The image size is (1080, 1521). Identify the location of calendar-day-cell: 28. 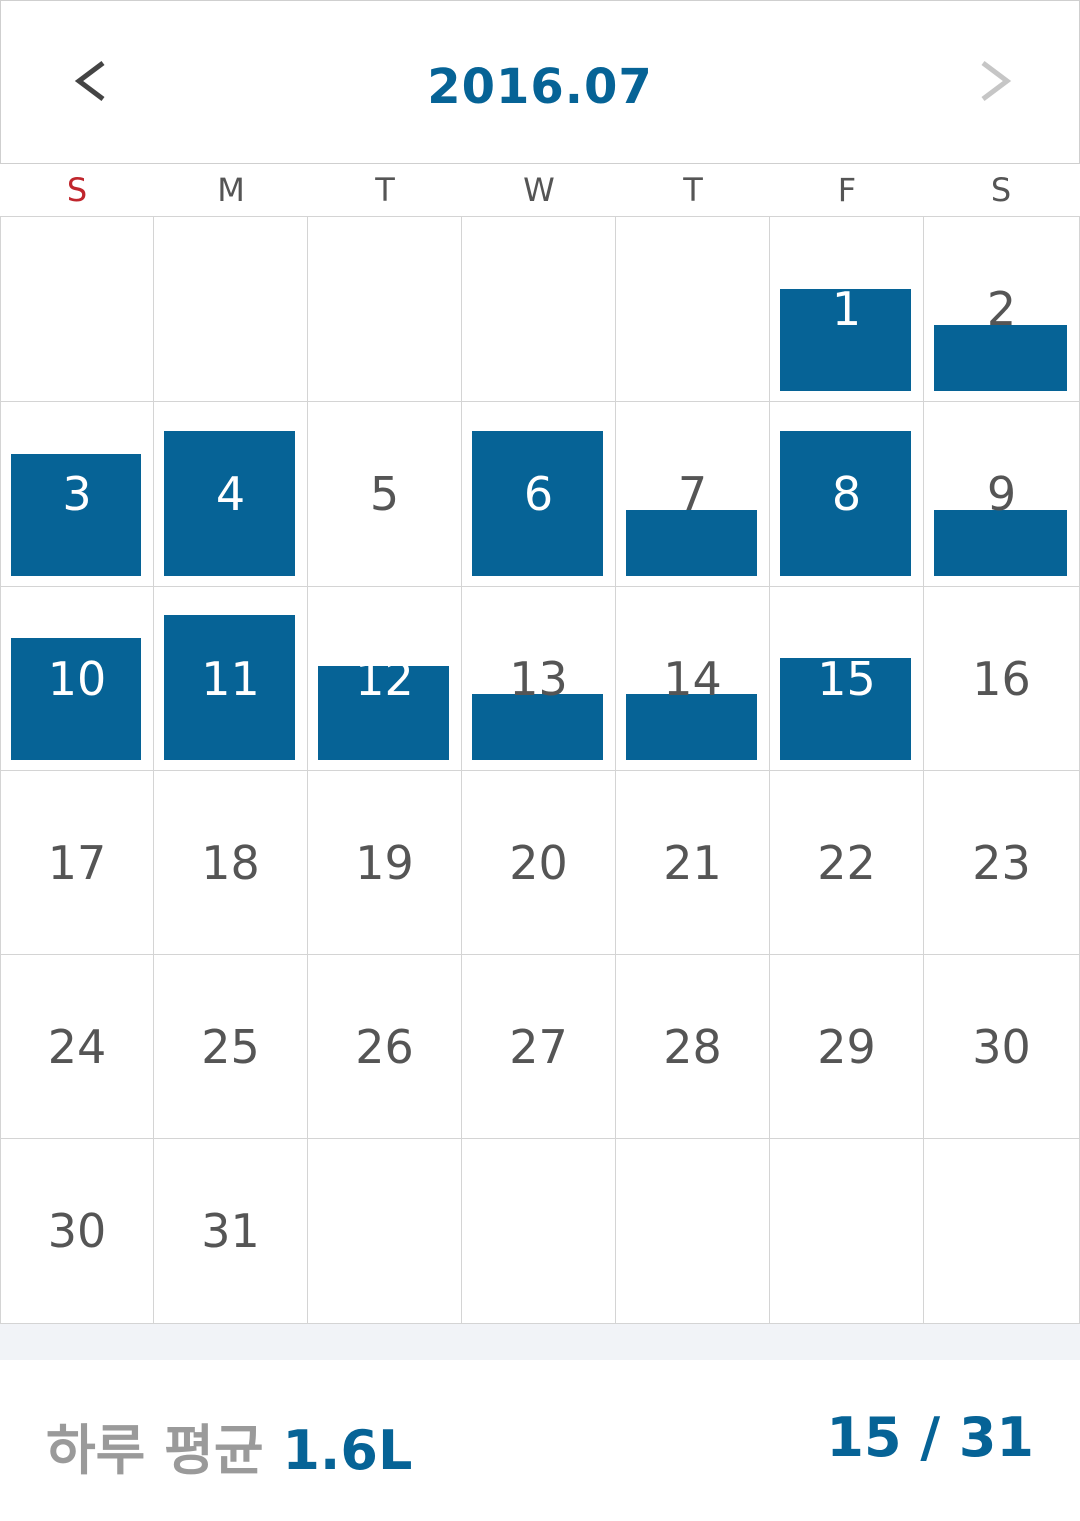
(693, 1046).